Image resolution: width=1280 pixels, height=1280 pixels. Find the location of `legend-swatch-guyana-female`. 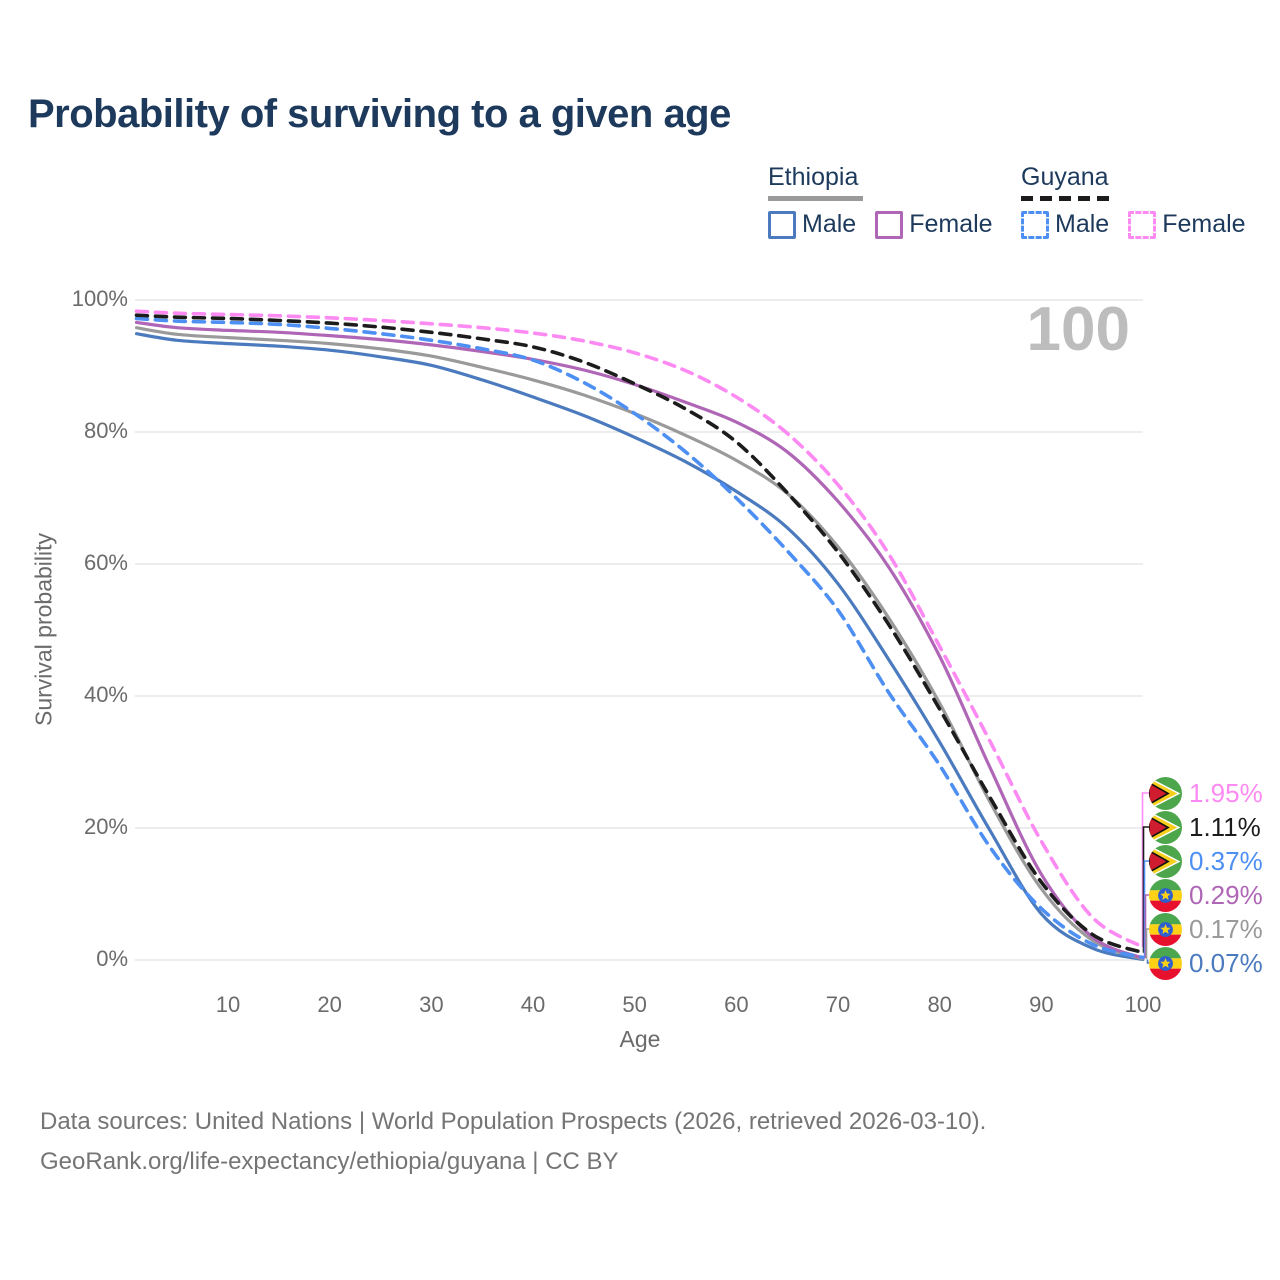

legend-swatch-guyana-female is located at coordinates (1142, 224).